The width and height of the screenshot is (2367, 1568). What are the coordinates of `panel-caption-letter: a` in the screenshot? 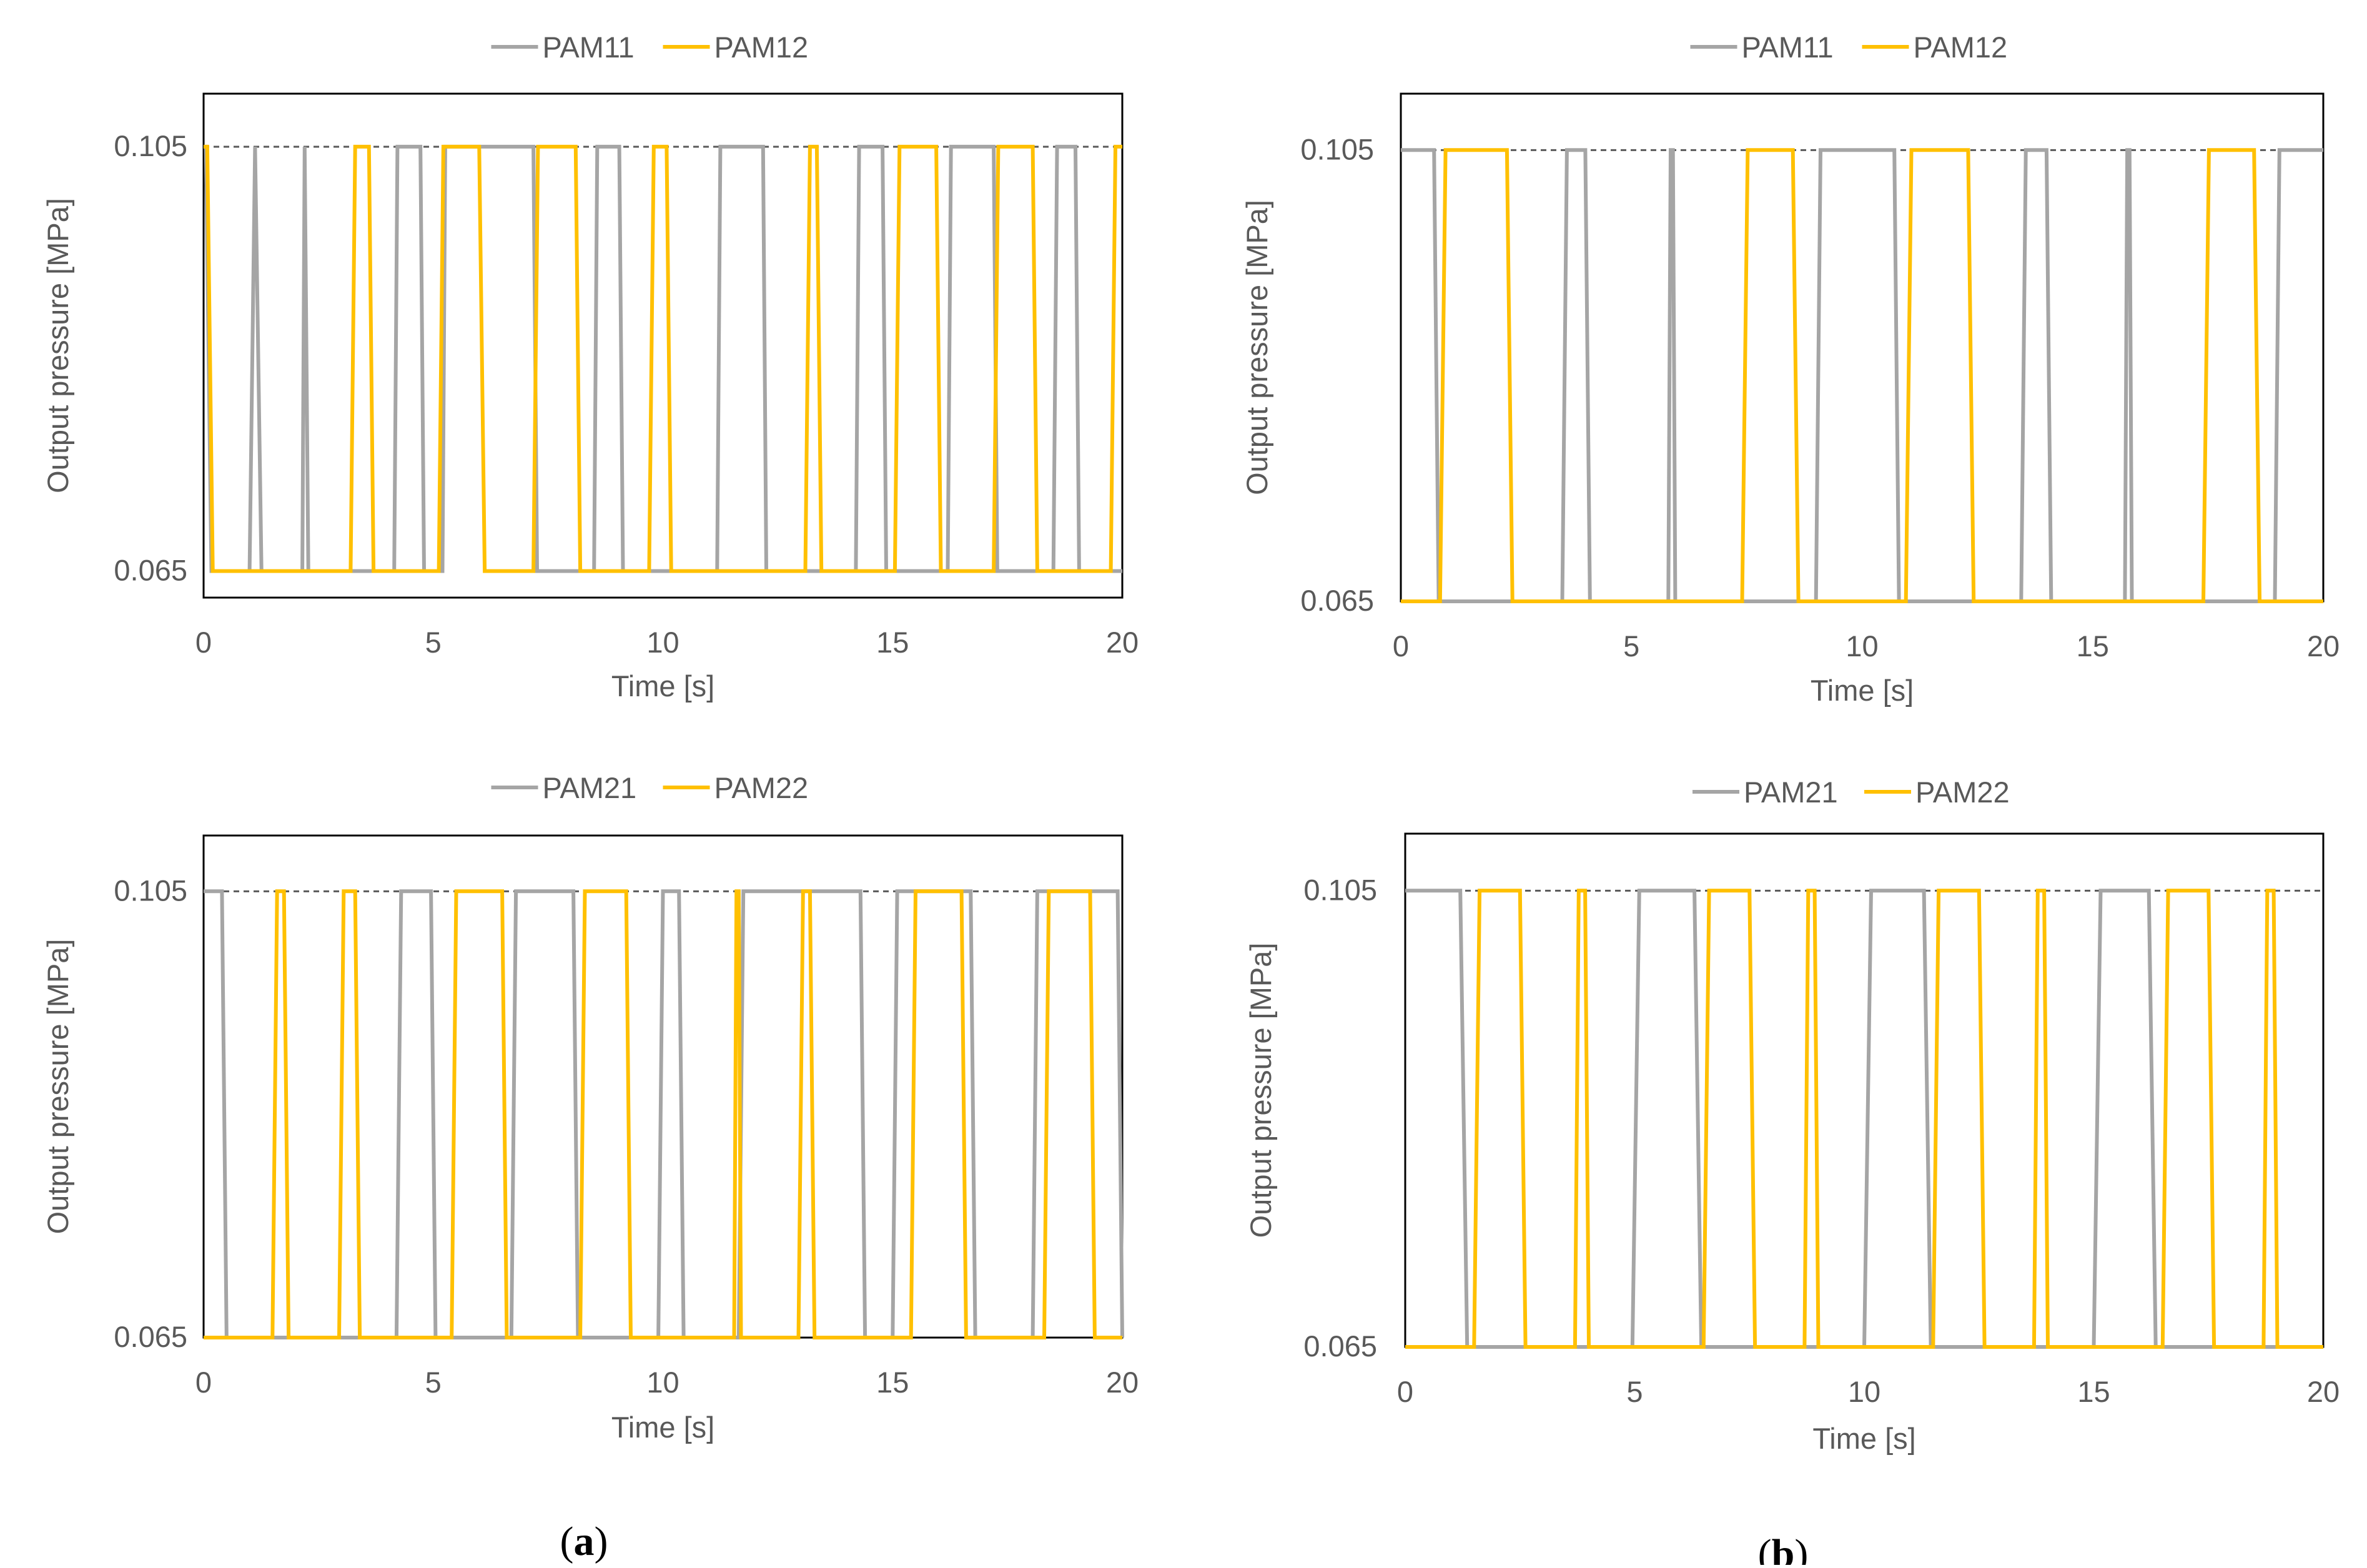 It's located at (584, 1541).